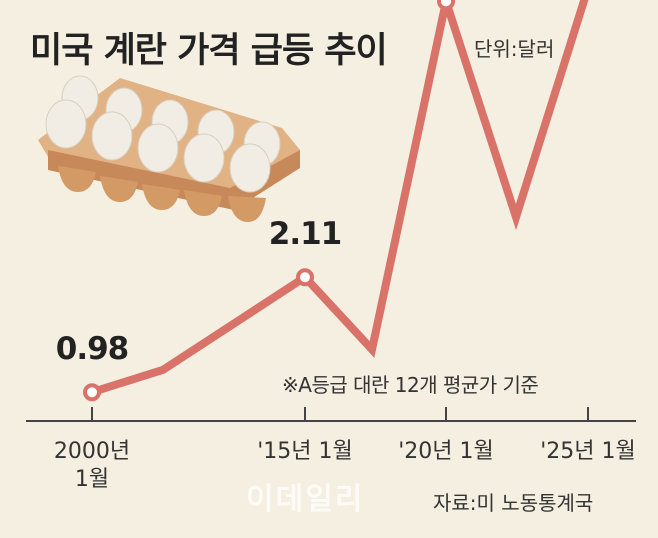  Describe the element at coordinates (410, 385) in the screenshot. I see `chart-note: ※A등급 대란 12개 평균가 기준` at that location.